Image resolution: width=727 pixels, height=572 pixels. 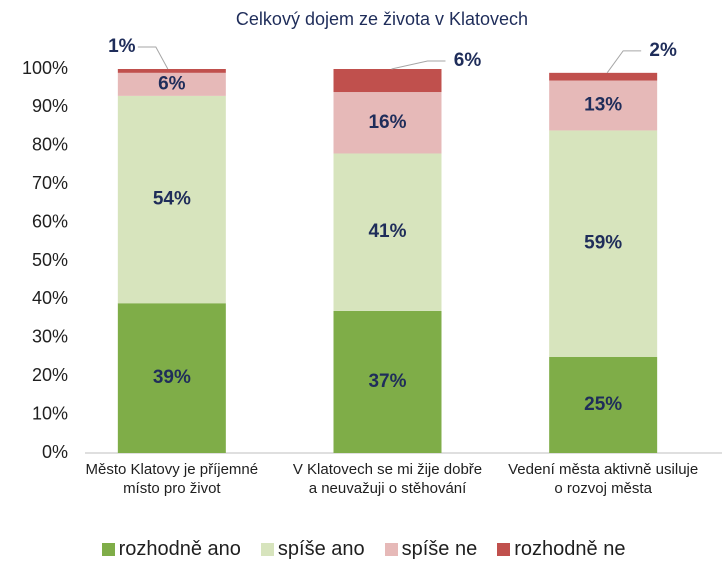 What do you see at coordinates (50, 106) in the screenshot?
I see `y-tick-label: 90%` at bounding box center [50, 106].